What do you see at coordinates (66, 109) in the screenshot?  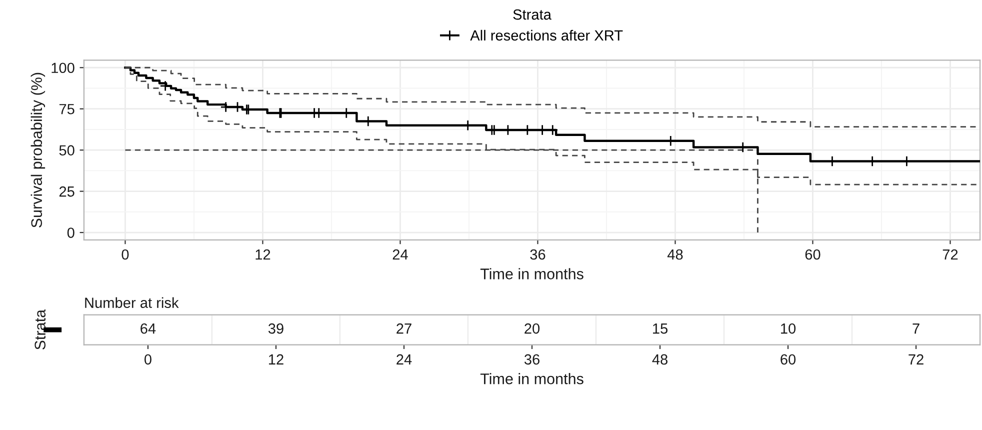 I see `y-tick-label: 75` at bounding box center [66, 109].